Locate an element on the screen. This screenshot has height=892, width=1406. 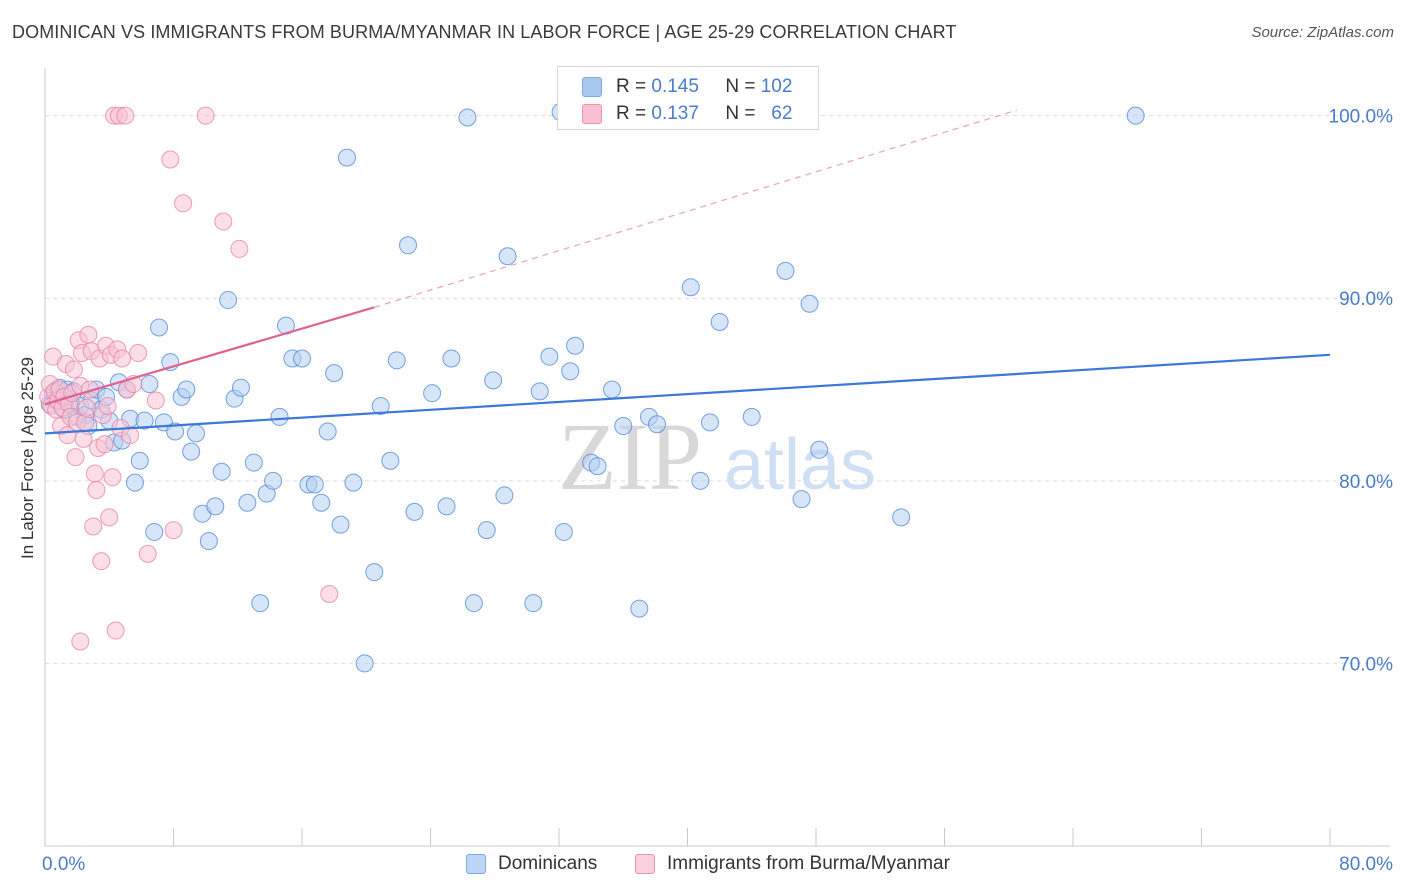
legend-label-burma: Immigrants from Burma/Myanmar is located at coordinates (808, 863).